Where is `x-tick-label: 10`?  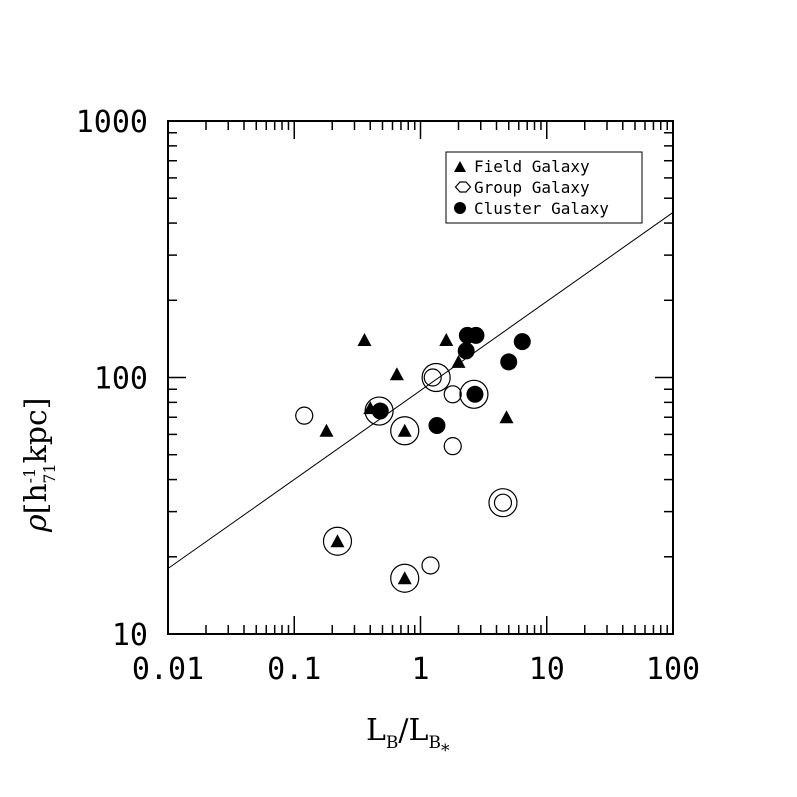 x-tick-label: 10 is located at coordinates (547, 669).